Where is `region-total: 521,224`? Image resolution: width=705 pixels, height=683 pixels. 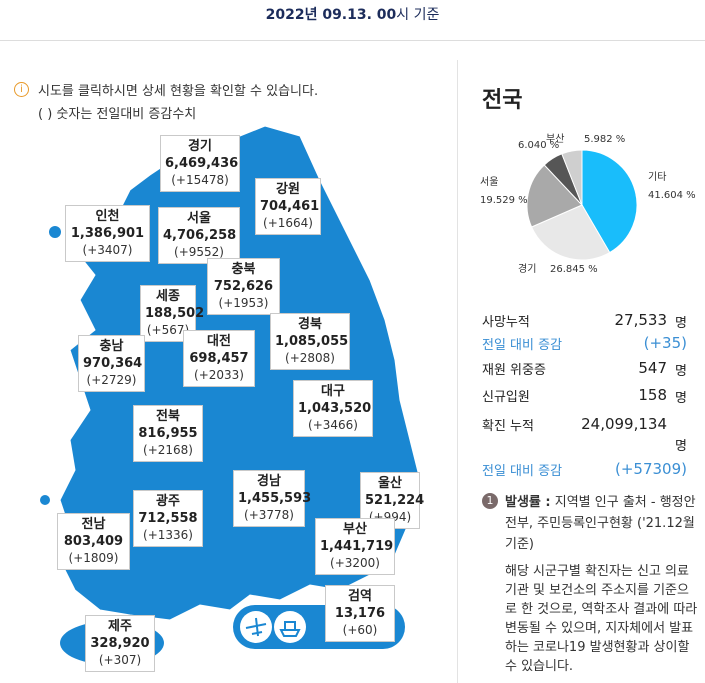
region-total: 521,224 is located at coordinates (395, 500).